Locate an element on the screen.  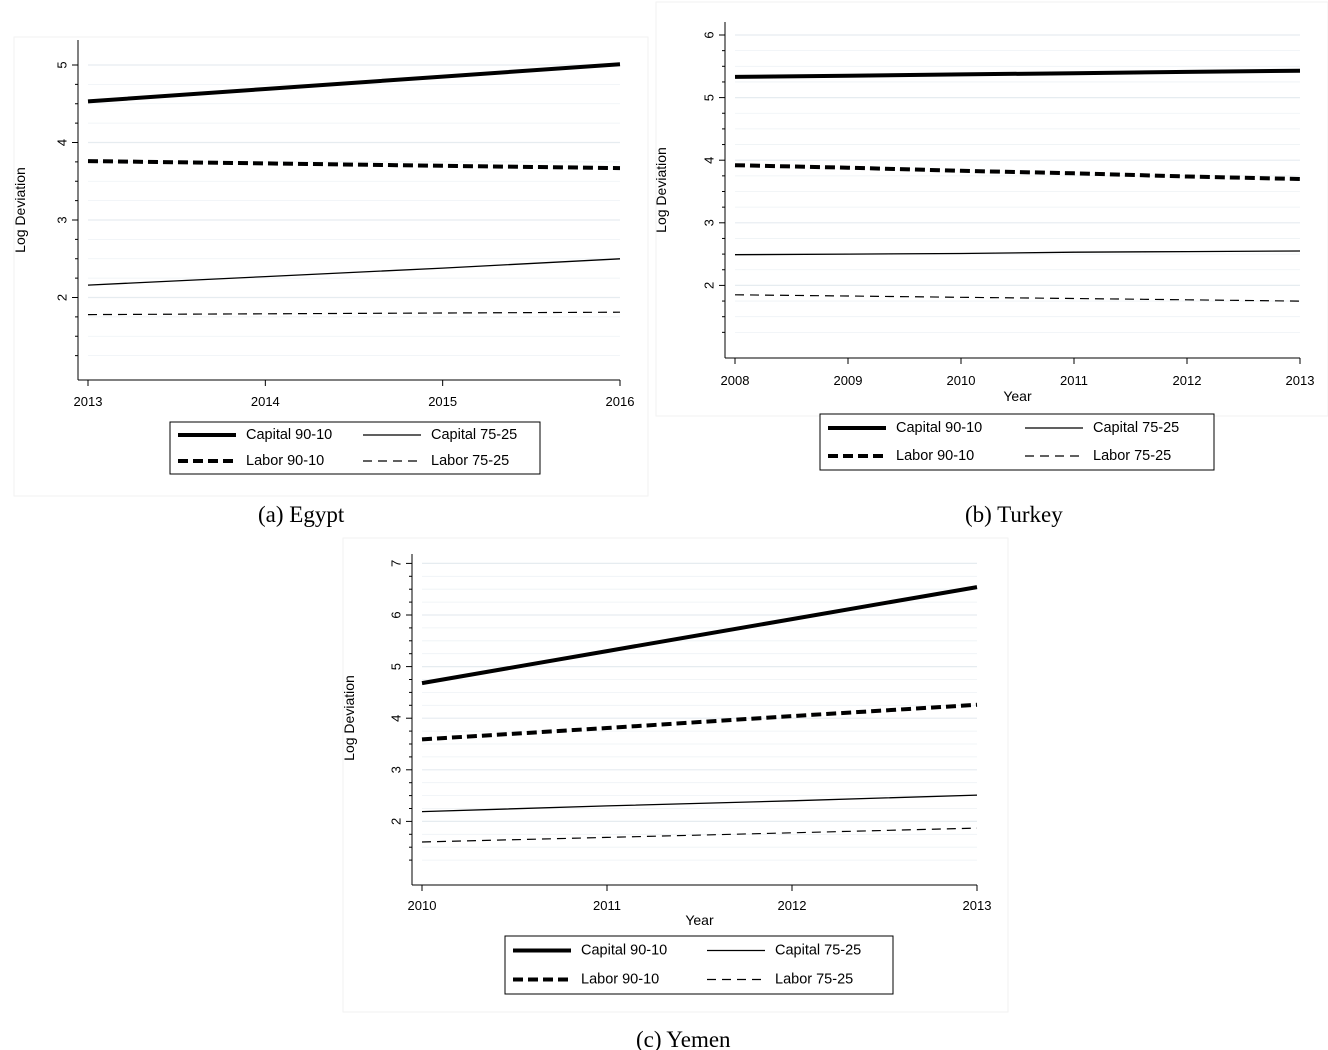
x-tick-label: 2008 is located at coordinates (735, 380).